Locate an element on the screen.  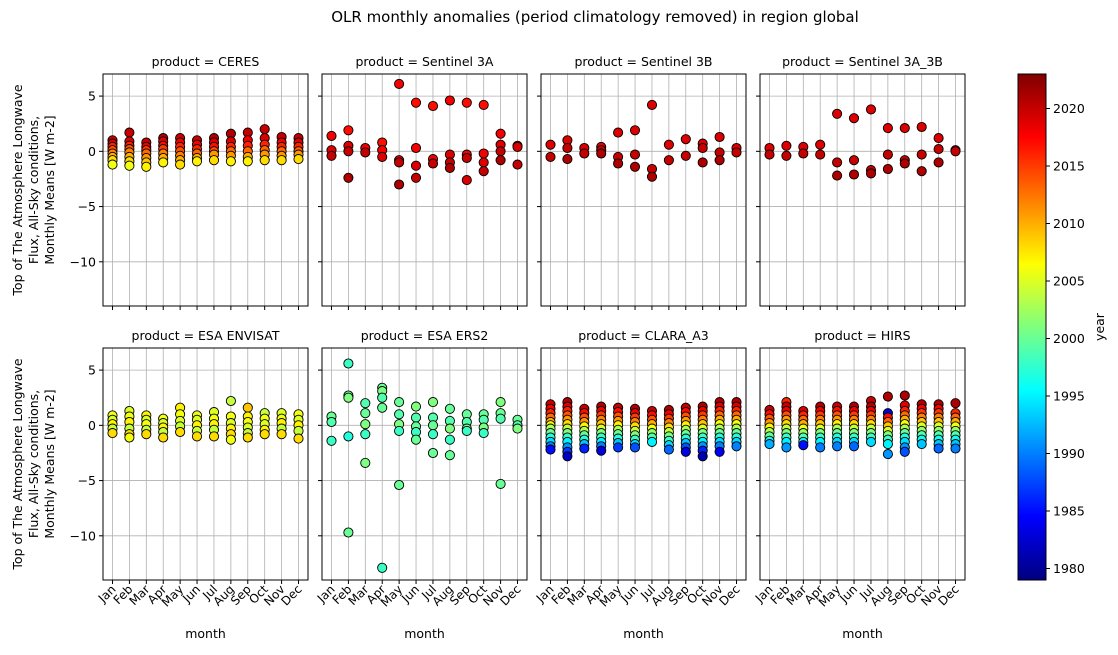
panel-4: product = Sentinel 3A_3B is located at coordinates (861, 182).